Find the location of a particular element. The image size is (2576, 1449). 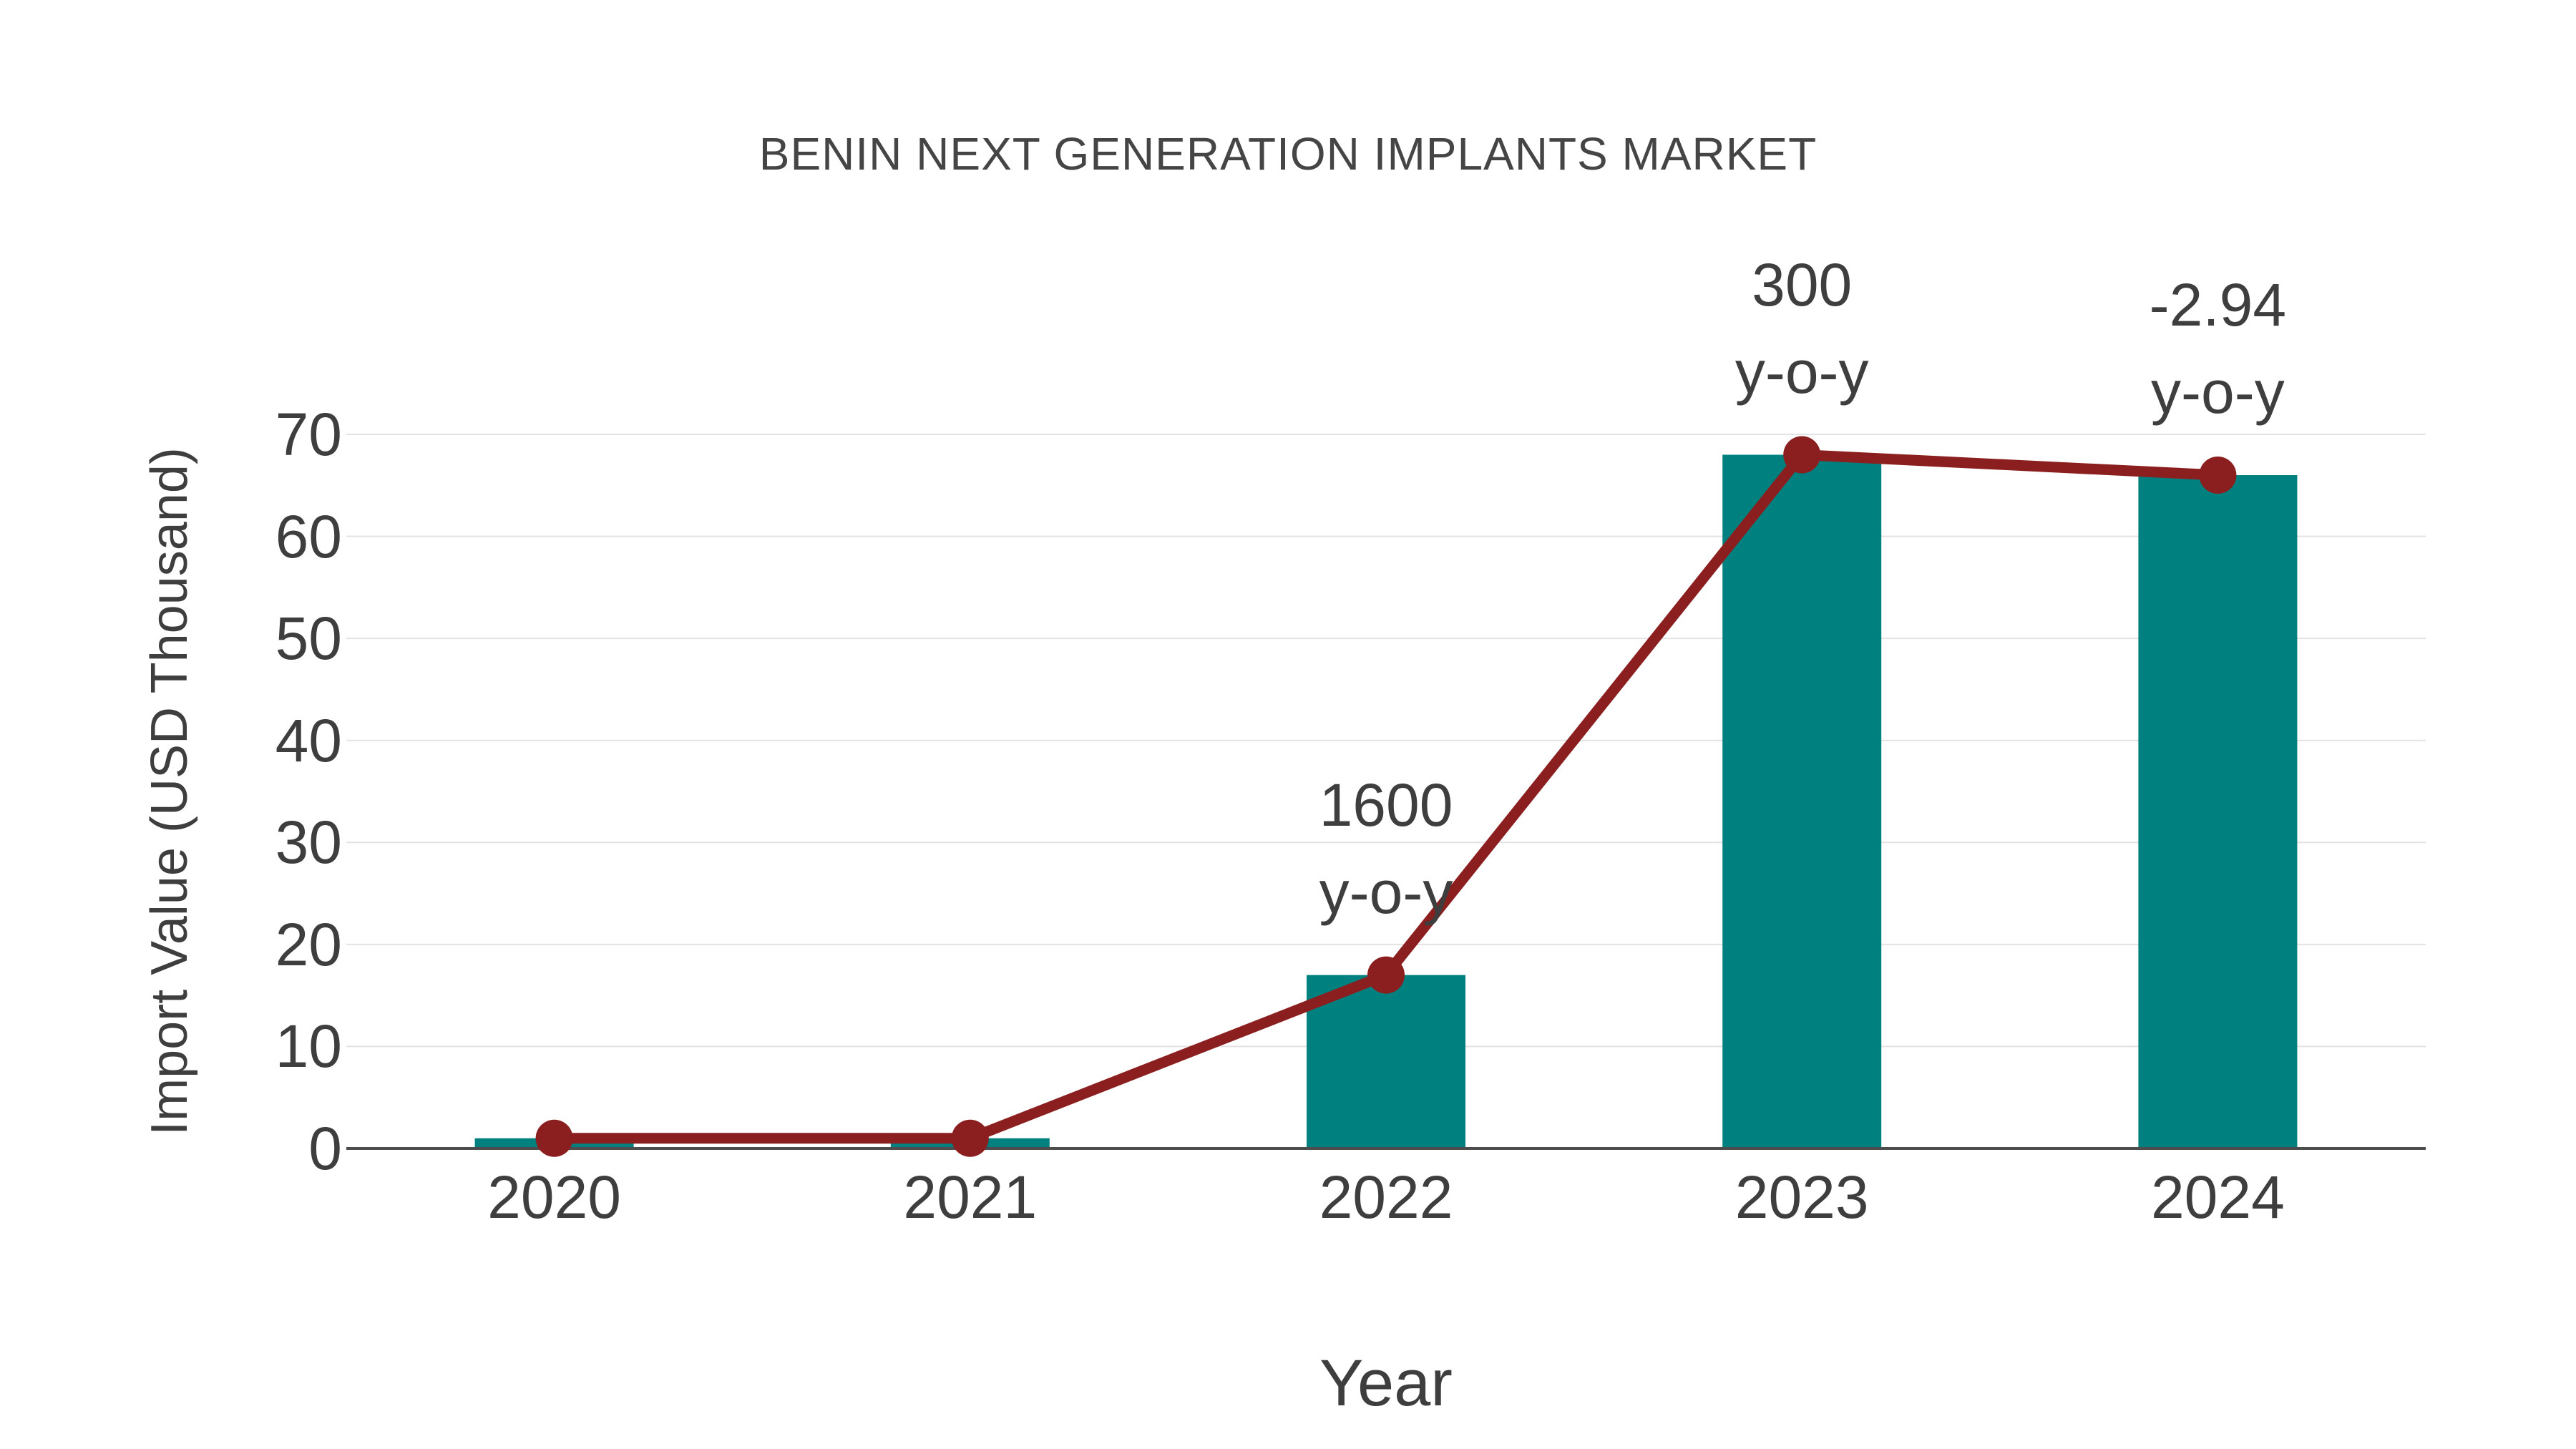

bar-2023 is located at coordinates (1802, 801).